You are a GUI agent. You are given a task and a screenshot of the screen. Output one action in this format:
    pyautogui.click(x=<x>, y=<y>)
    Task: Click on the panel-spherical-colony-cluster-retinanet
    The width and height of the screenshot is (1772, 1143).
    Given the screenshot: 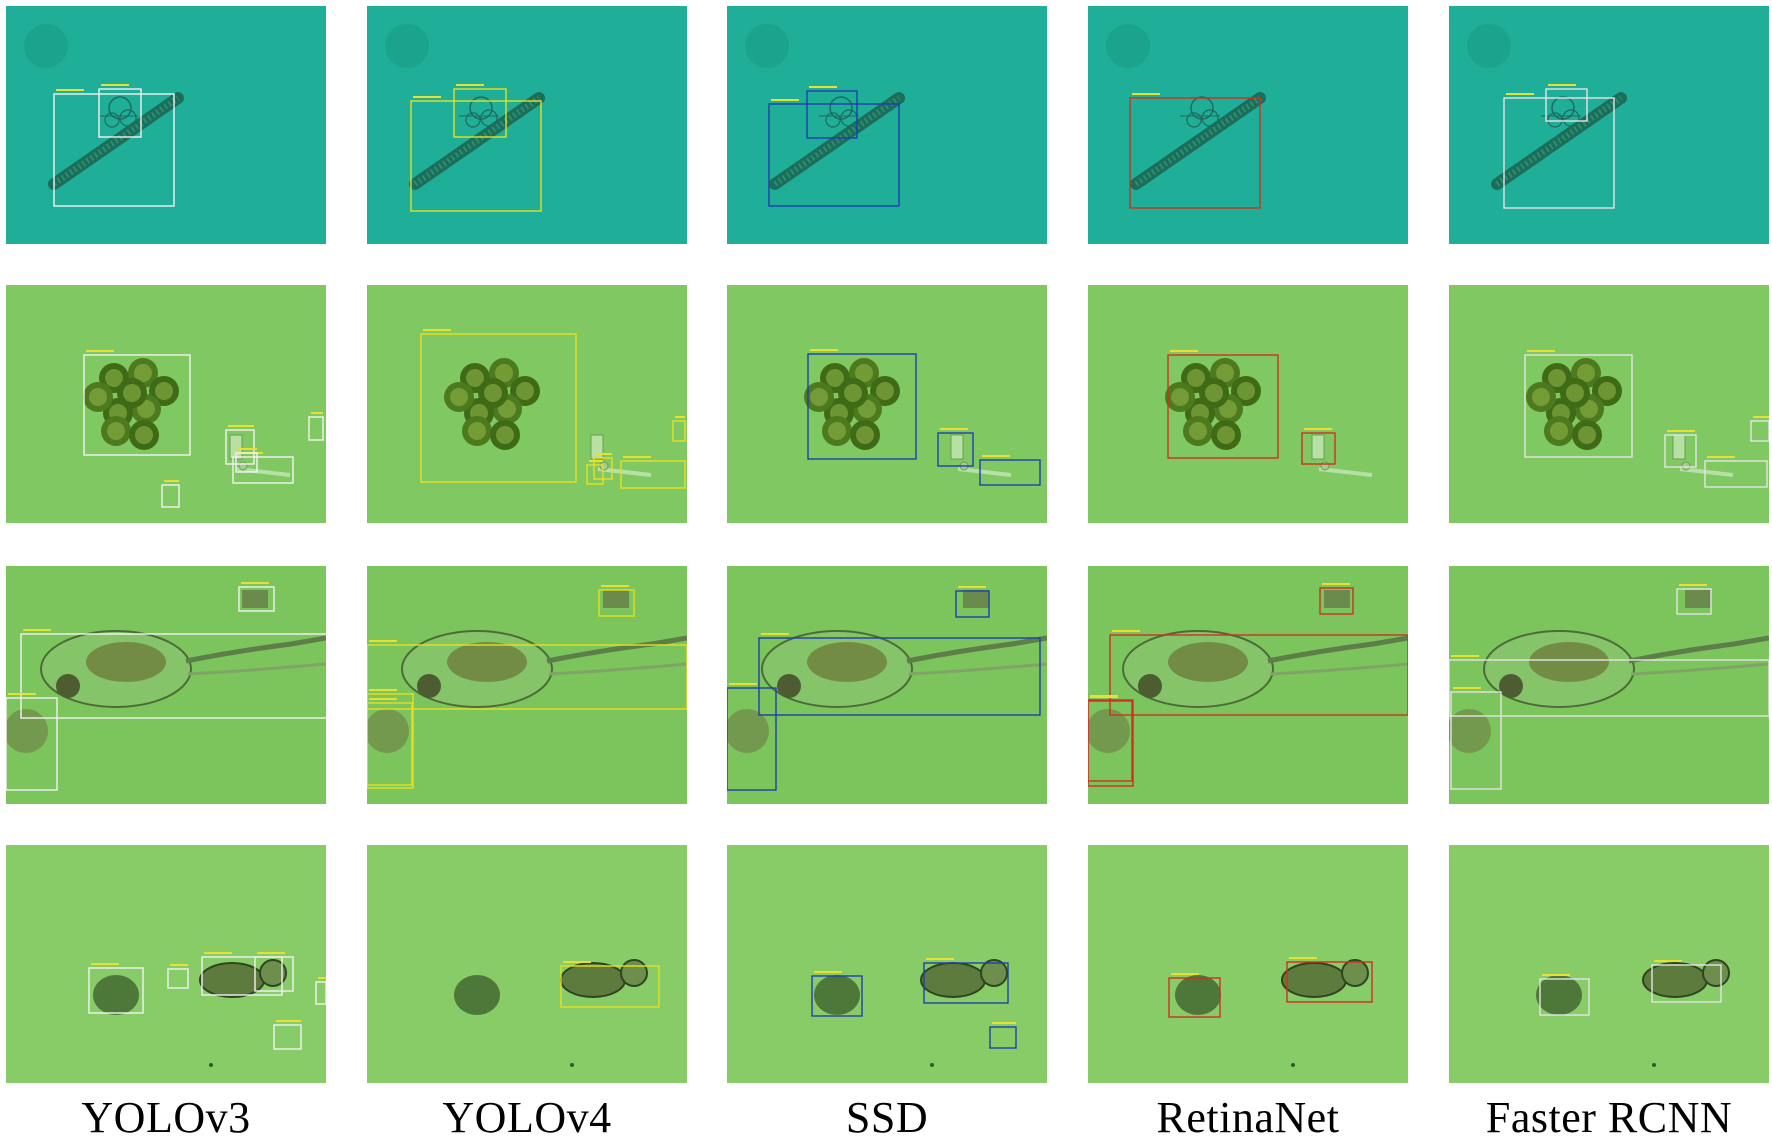 What is the action you would take?
    pyautogui.click(x=1248, y=404)
    